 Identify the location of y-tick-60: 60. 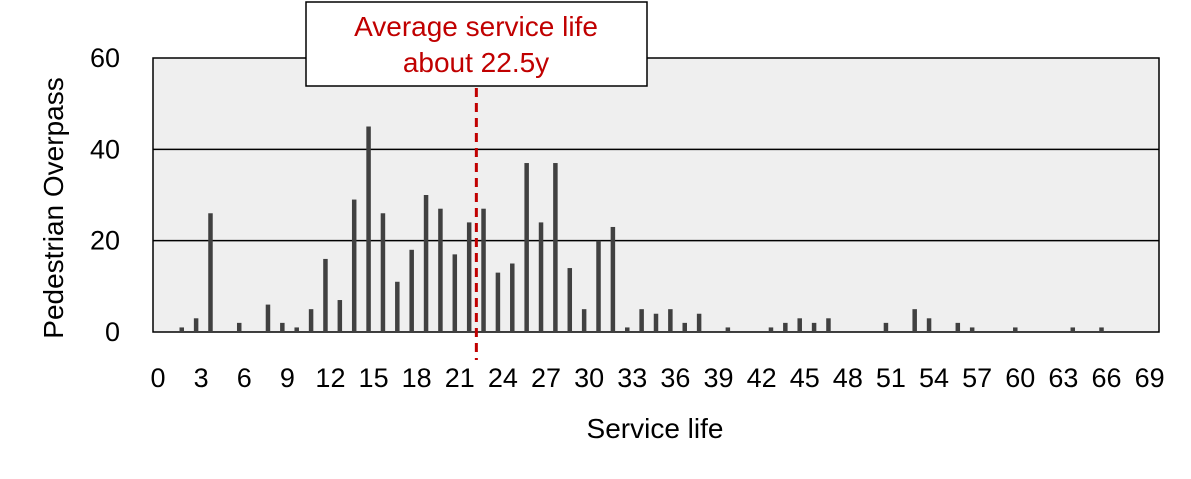
(105, 58).